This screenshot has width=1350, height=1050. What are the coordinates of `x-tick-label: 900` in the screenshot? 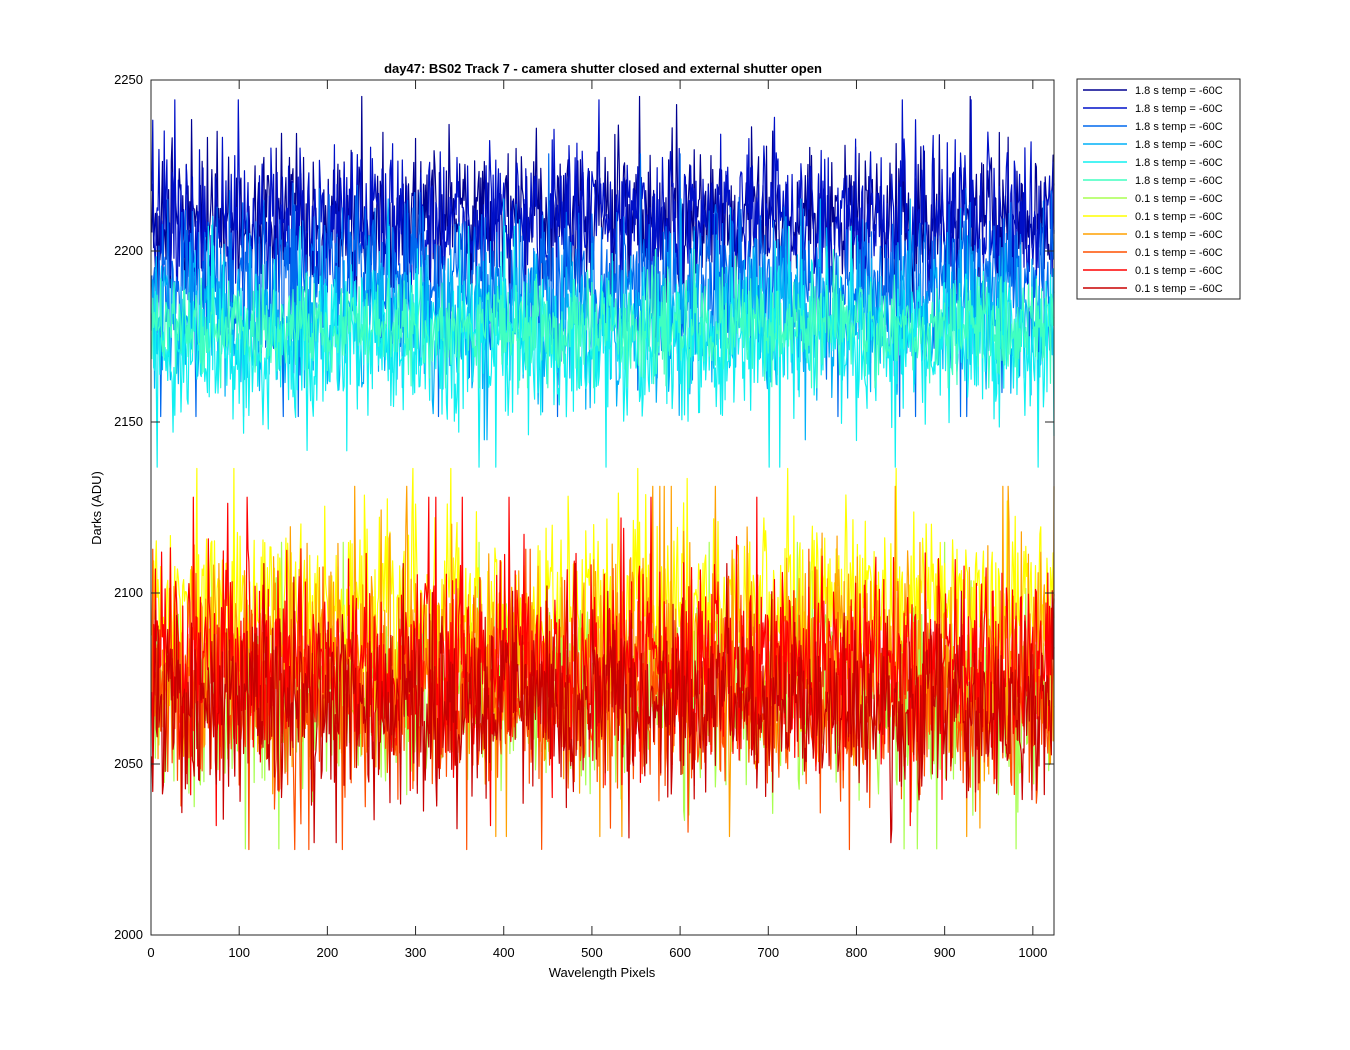 It's located at (945, 952).